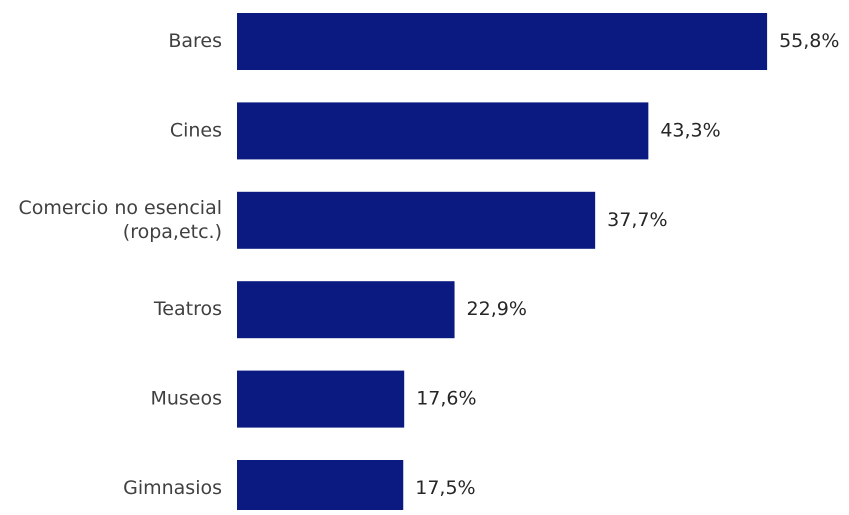 The width and height of the screenshot is (849, 515). I want to click on value-label-3: 22,9%, so click(497, 309).